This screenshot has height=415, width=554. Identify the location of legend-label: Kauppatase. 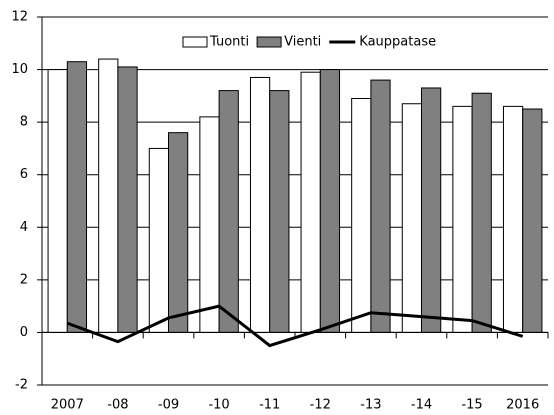
(397, 42).